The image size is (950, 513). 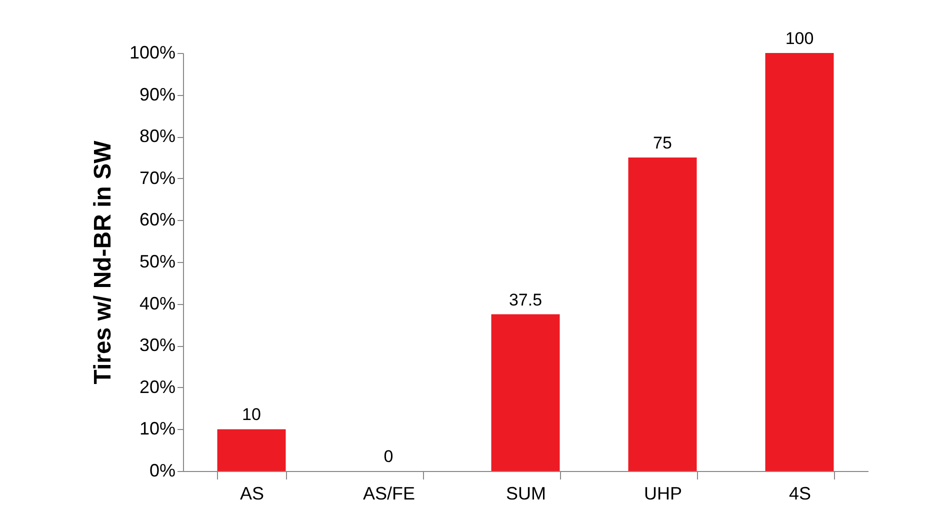 What do you see at coordinates (157, 428) in the screenshot?
I see `y-tick-label: 10%` at bounding box center [157, 428].